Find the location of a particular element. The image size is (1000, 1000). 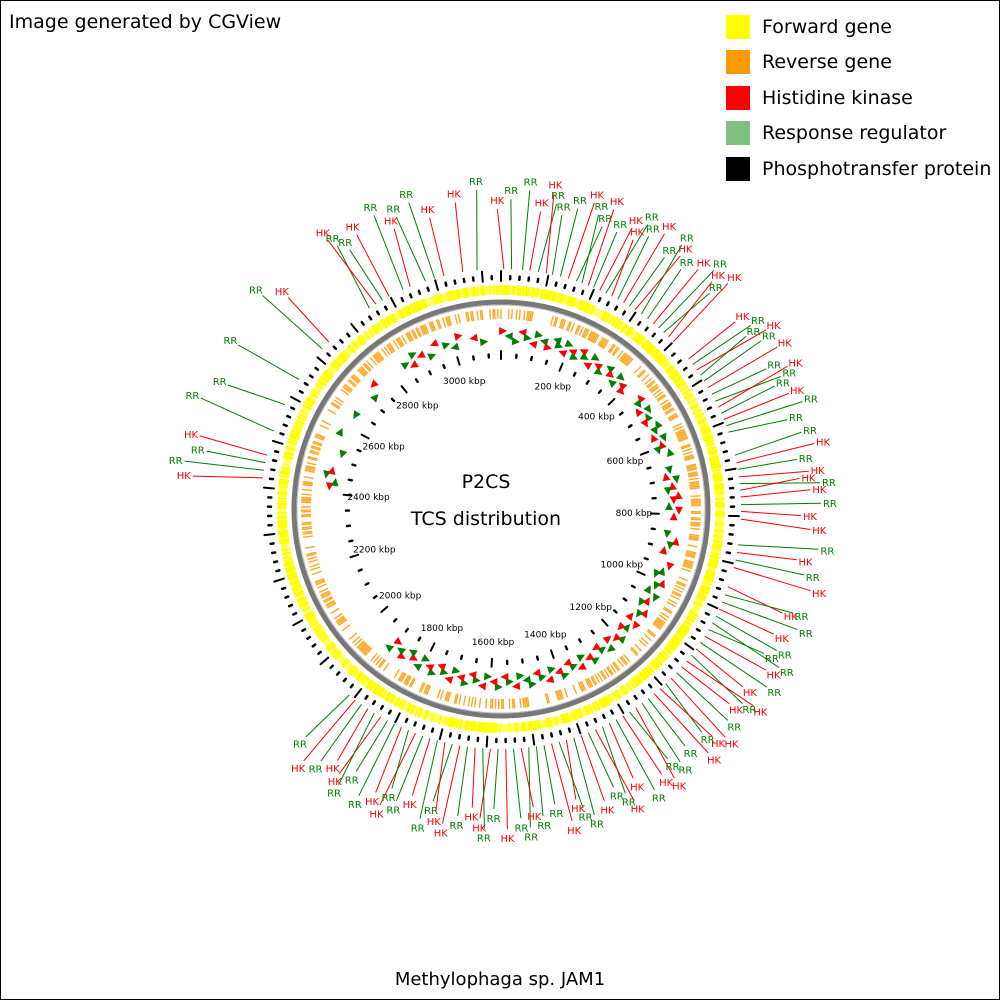

legend-label: Reverse gene is located at coordinates (827, 62).